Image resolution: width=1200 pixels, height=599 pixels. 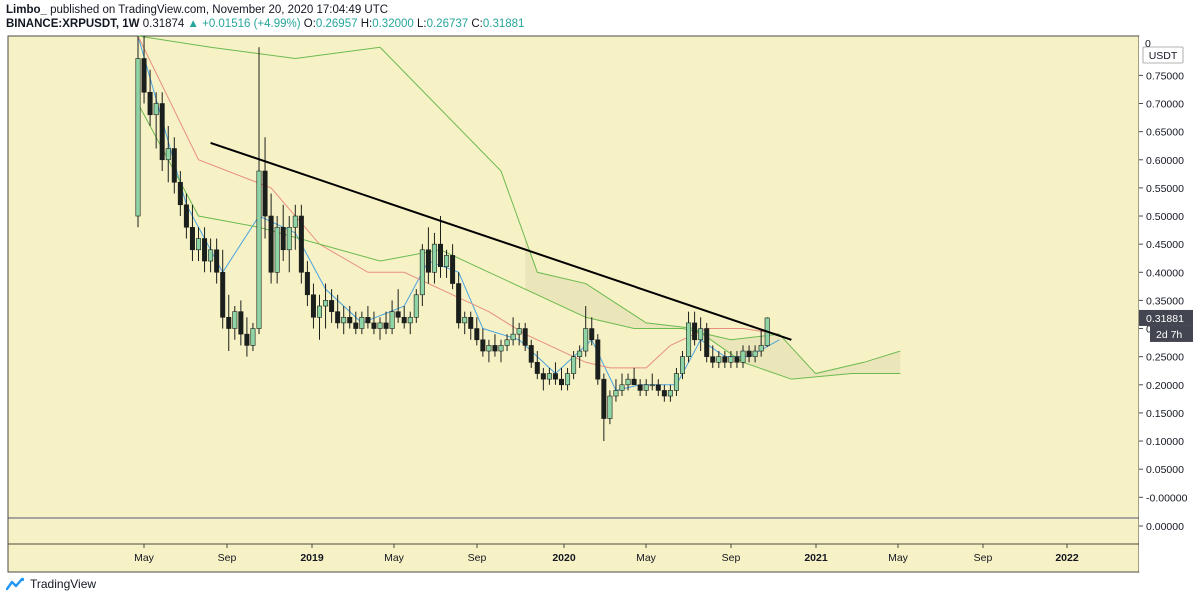 What do you see at coordinates (1166, 317) in the screenshot?
I see `last-price-badge` at bounding box center [1166, 317].